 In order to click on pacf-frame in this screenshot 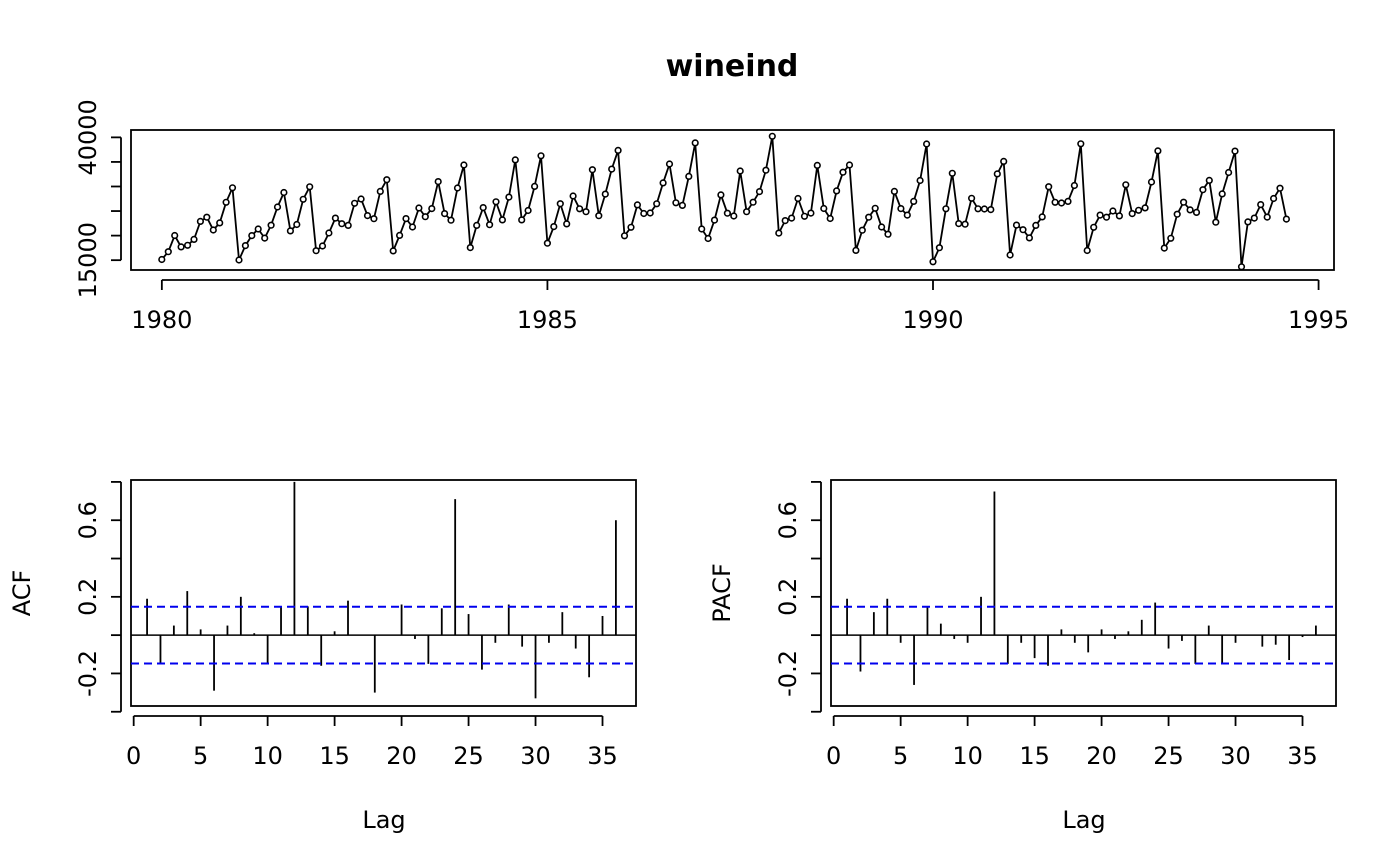, I will do `click(1083, 593)`.